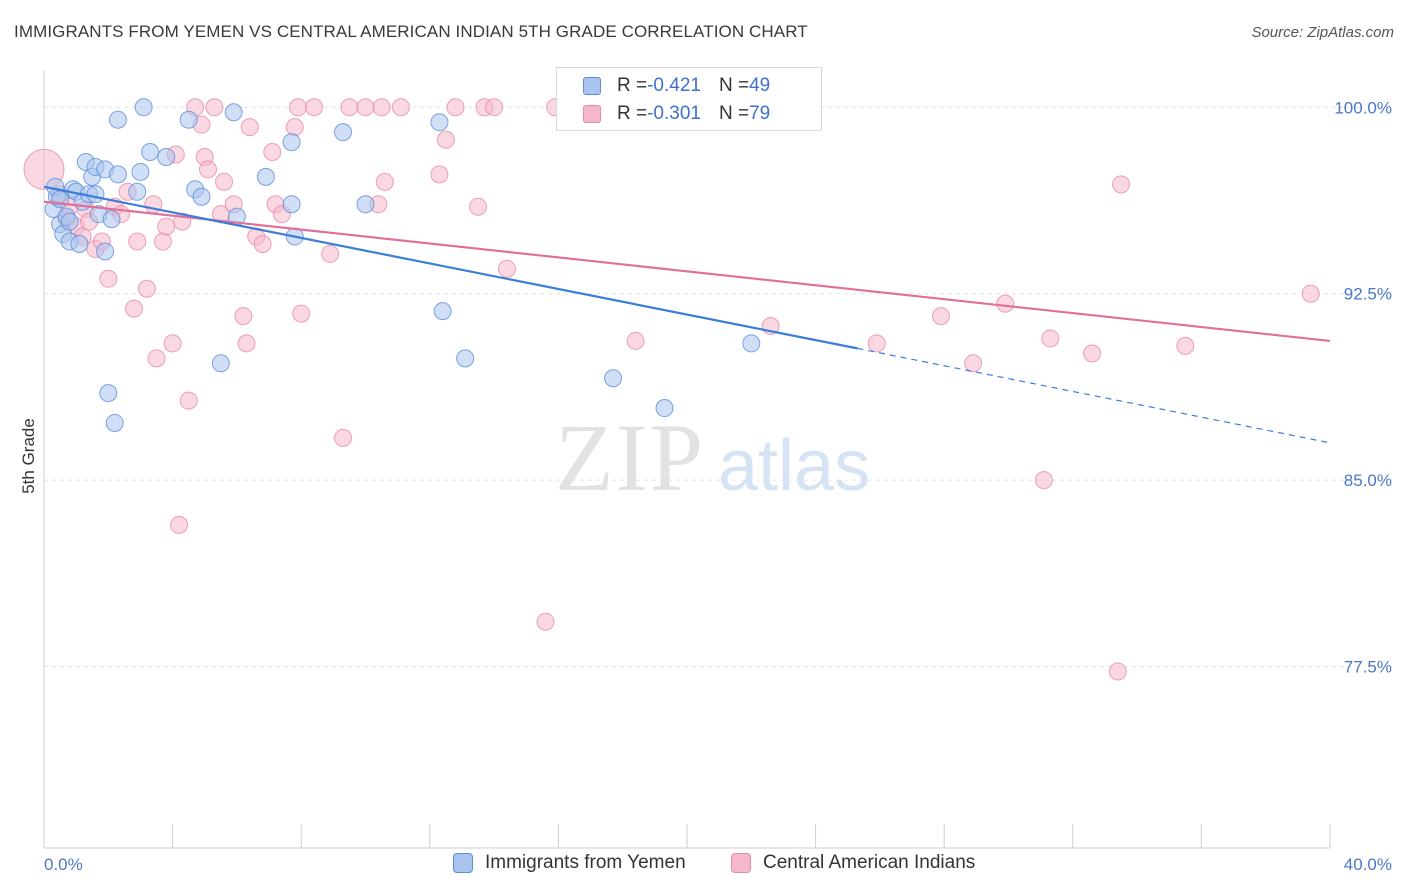 The image size is (1406, 892). I want to click on legend-r-label: R =, so click(632, 85).